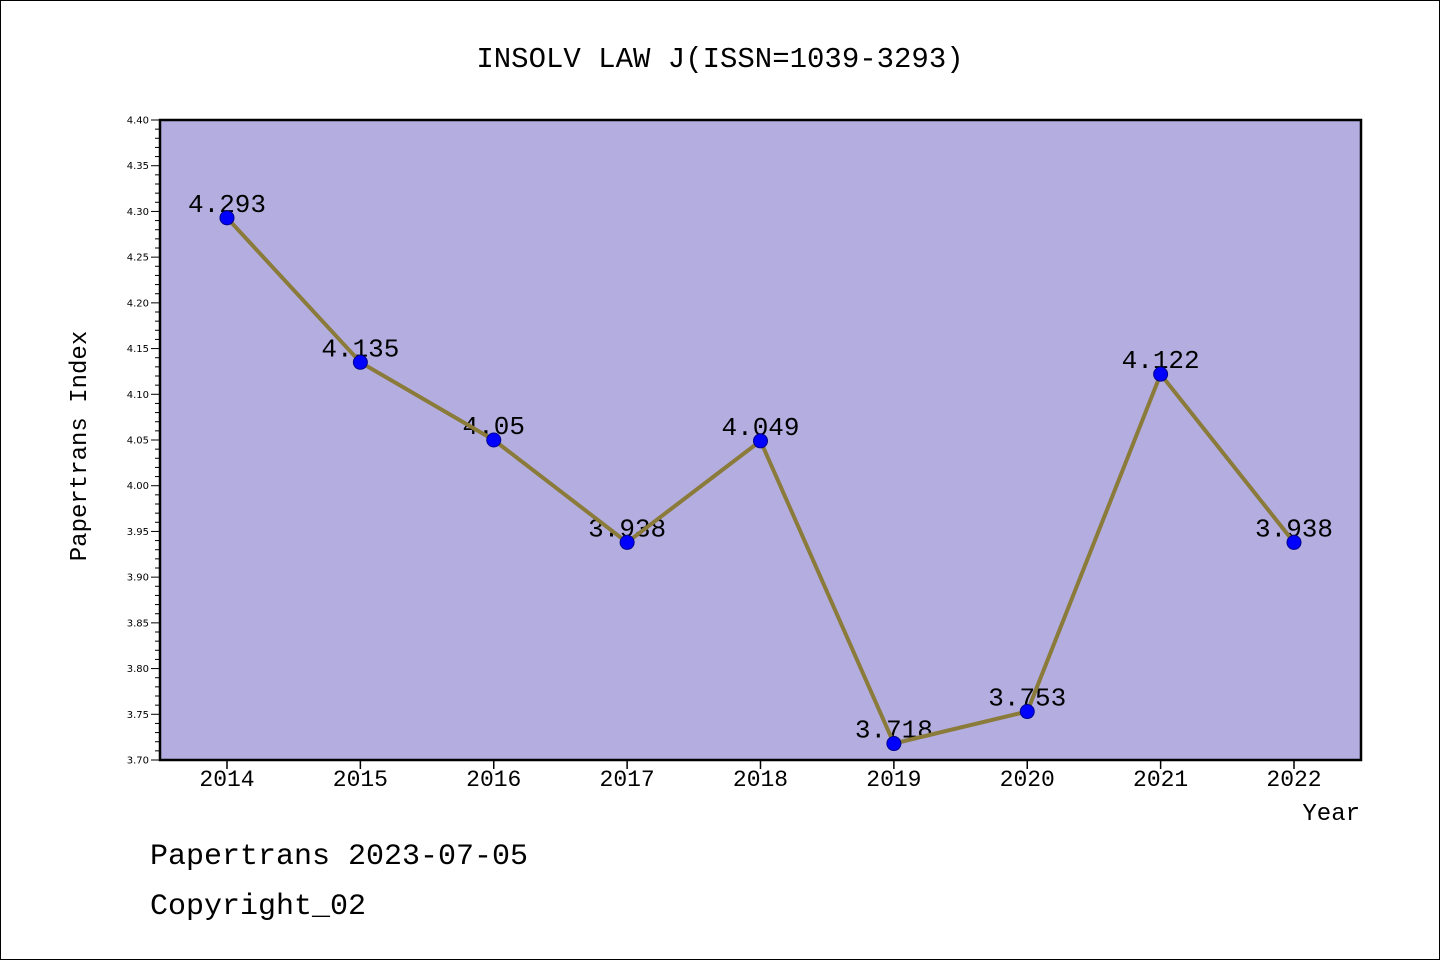 The width and height of the screenshot is (1440, 960). I want to click on x-tick-label: 2015, so click(360, 780).